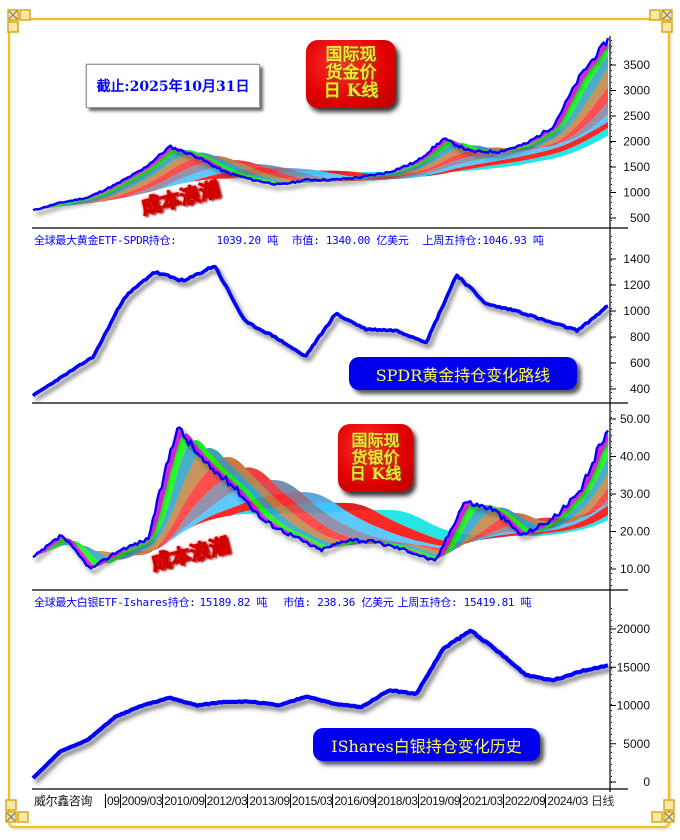  I want to click on x-tick-label: 2022/09, so click(524, 801).